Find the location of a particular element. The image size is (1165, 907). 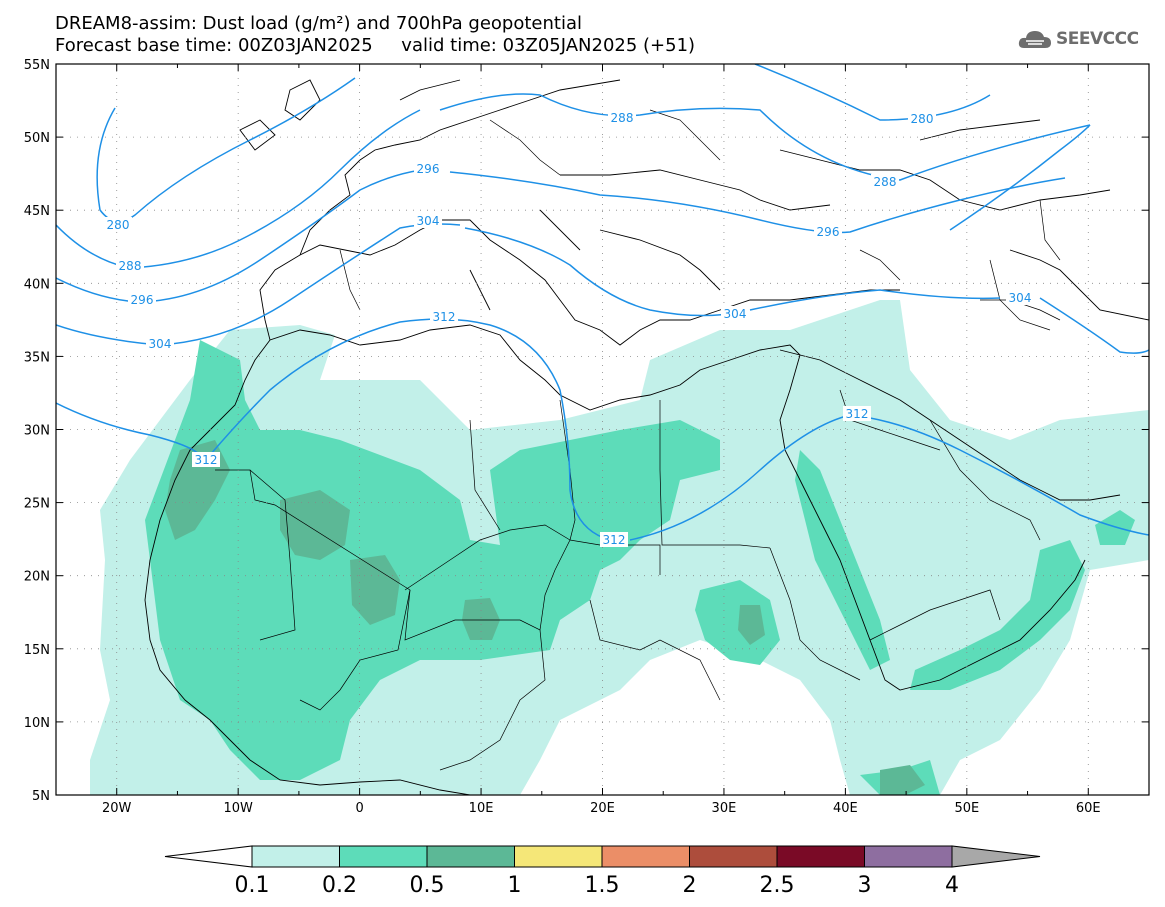

contour-280-east is located at coordinates (872, 92).